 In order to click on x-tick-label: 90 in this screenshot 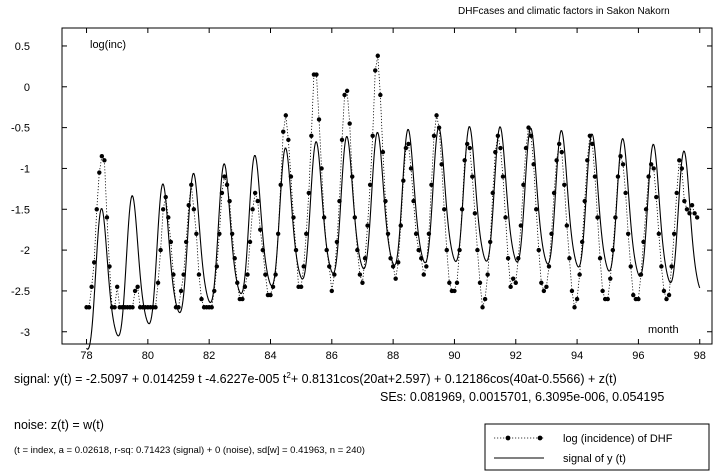, I will do `click(454, 356)`.